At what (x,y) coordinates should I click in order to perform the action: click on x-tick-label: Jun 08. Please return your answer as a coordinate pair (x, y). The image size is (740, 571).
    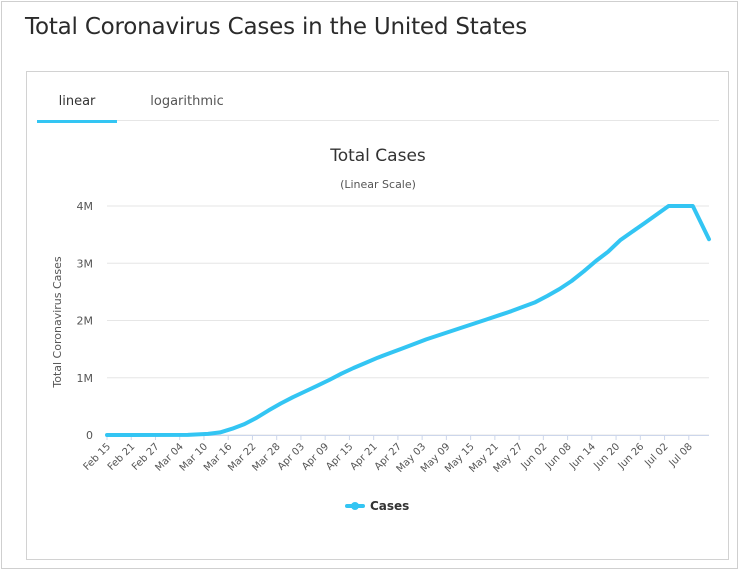
    Looking at the image, I should click on (558, 456).